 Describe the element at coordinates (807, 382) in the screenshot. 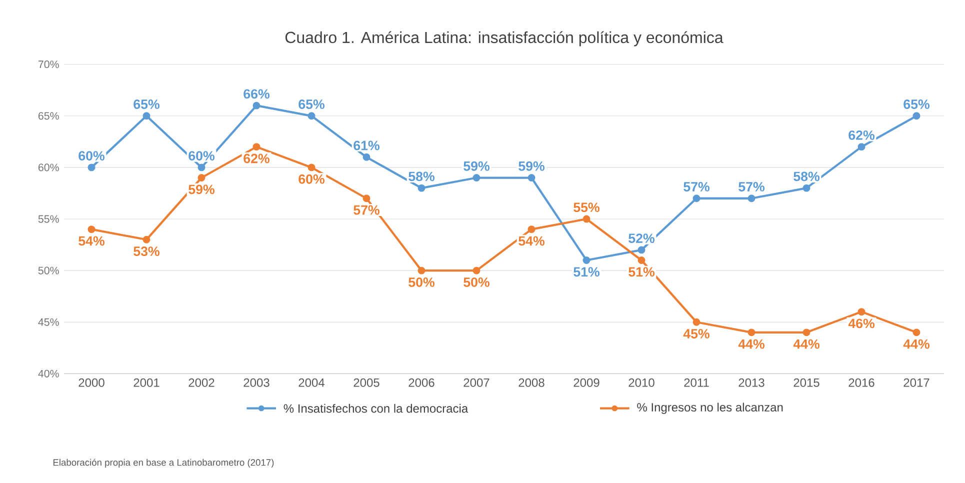

I see `x-tick-label: 2015` at that location.